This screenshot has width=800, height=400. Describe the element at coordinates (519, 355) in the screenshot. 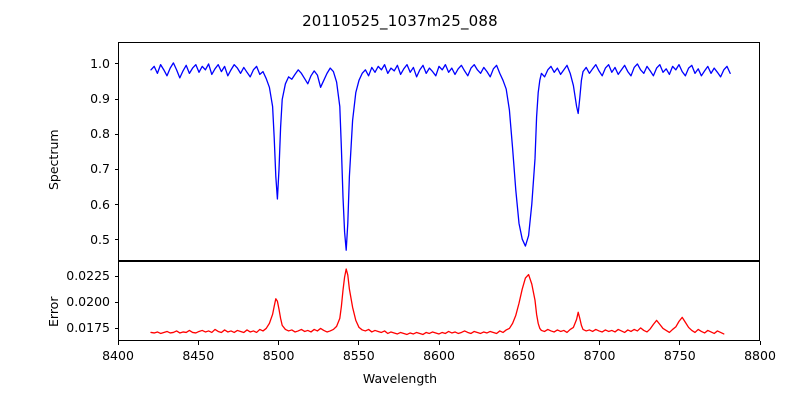

I see `x-tick-label: 8650` at that location.